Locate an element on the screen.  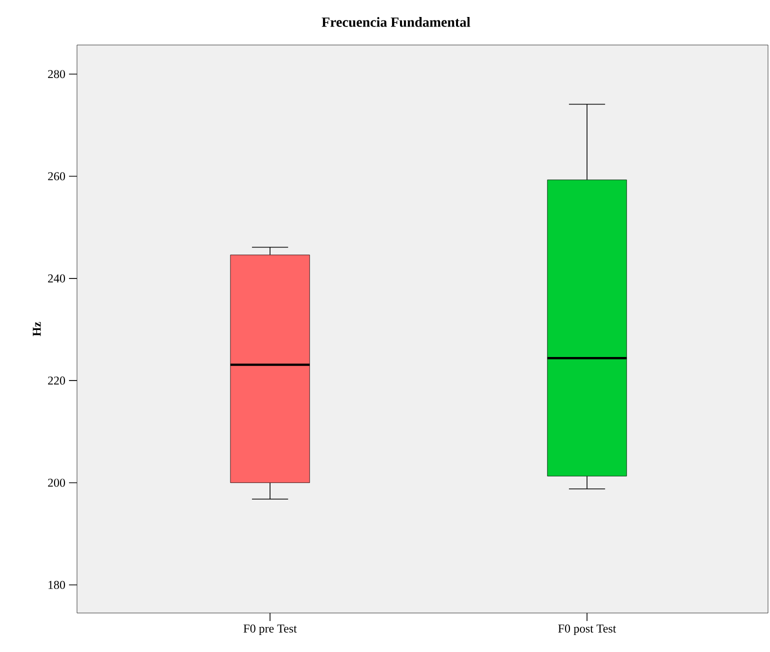
y-tick-label: 180 is located at coordinates (57, 584).